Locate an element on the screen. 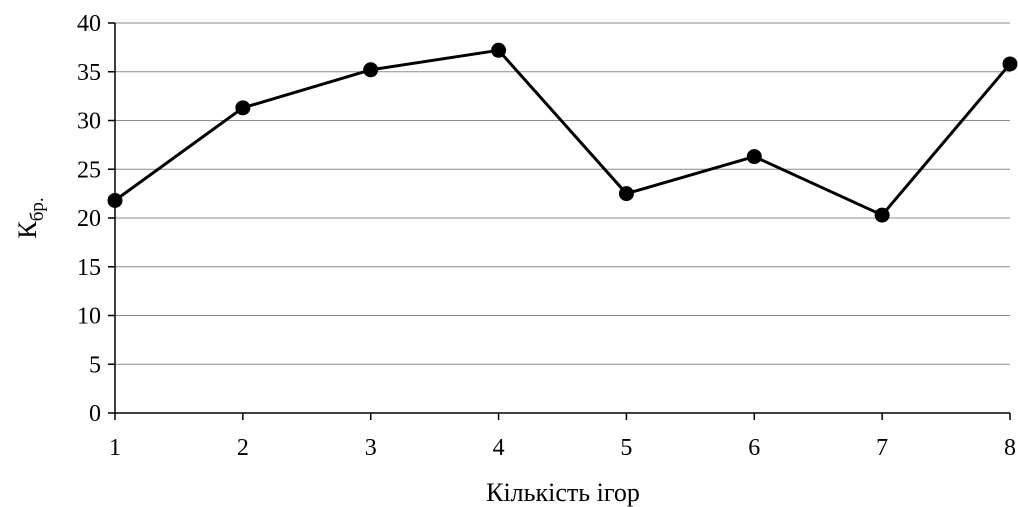  y-axis-title: Кбр. is located at coordinates (30, 217).